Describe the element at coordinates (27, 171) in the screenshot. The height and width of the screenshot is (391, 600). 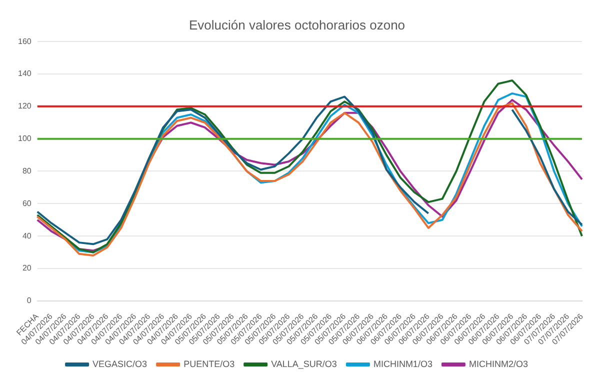
I see `y-tick-label: 80` at that location.